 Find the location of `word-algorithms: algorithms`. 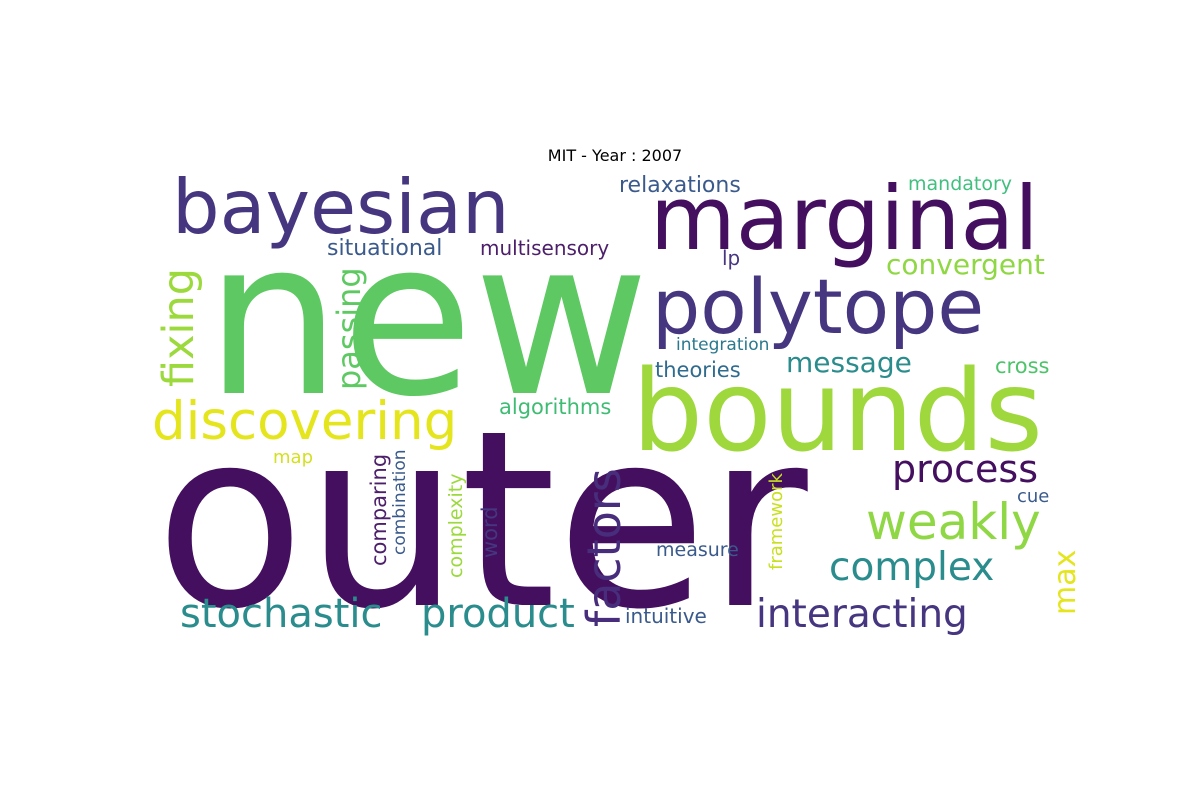

word-algorithms: algorithms is located at coordinates (555, 407).